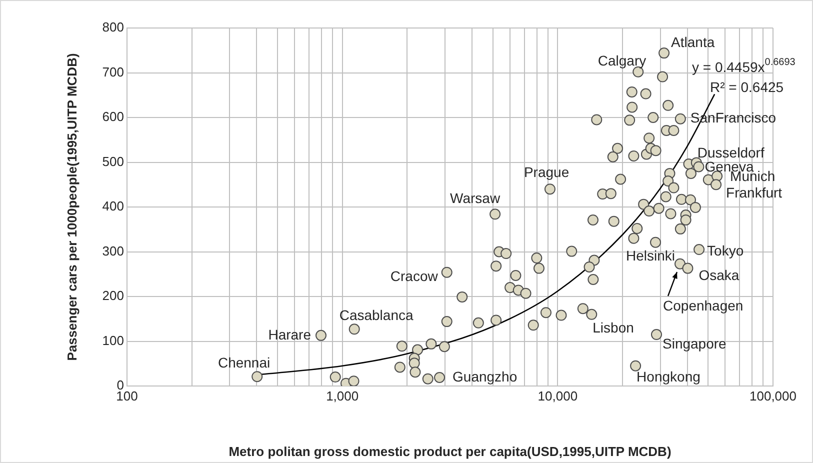 Image resolution: width=813 pixels, height=463 pixels. What do you see at coordinates (558, 396) in the screenshot?
I see `x-tick-label: 10,000` at bounding box center [558, 396].